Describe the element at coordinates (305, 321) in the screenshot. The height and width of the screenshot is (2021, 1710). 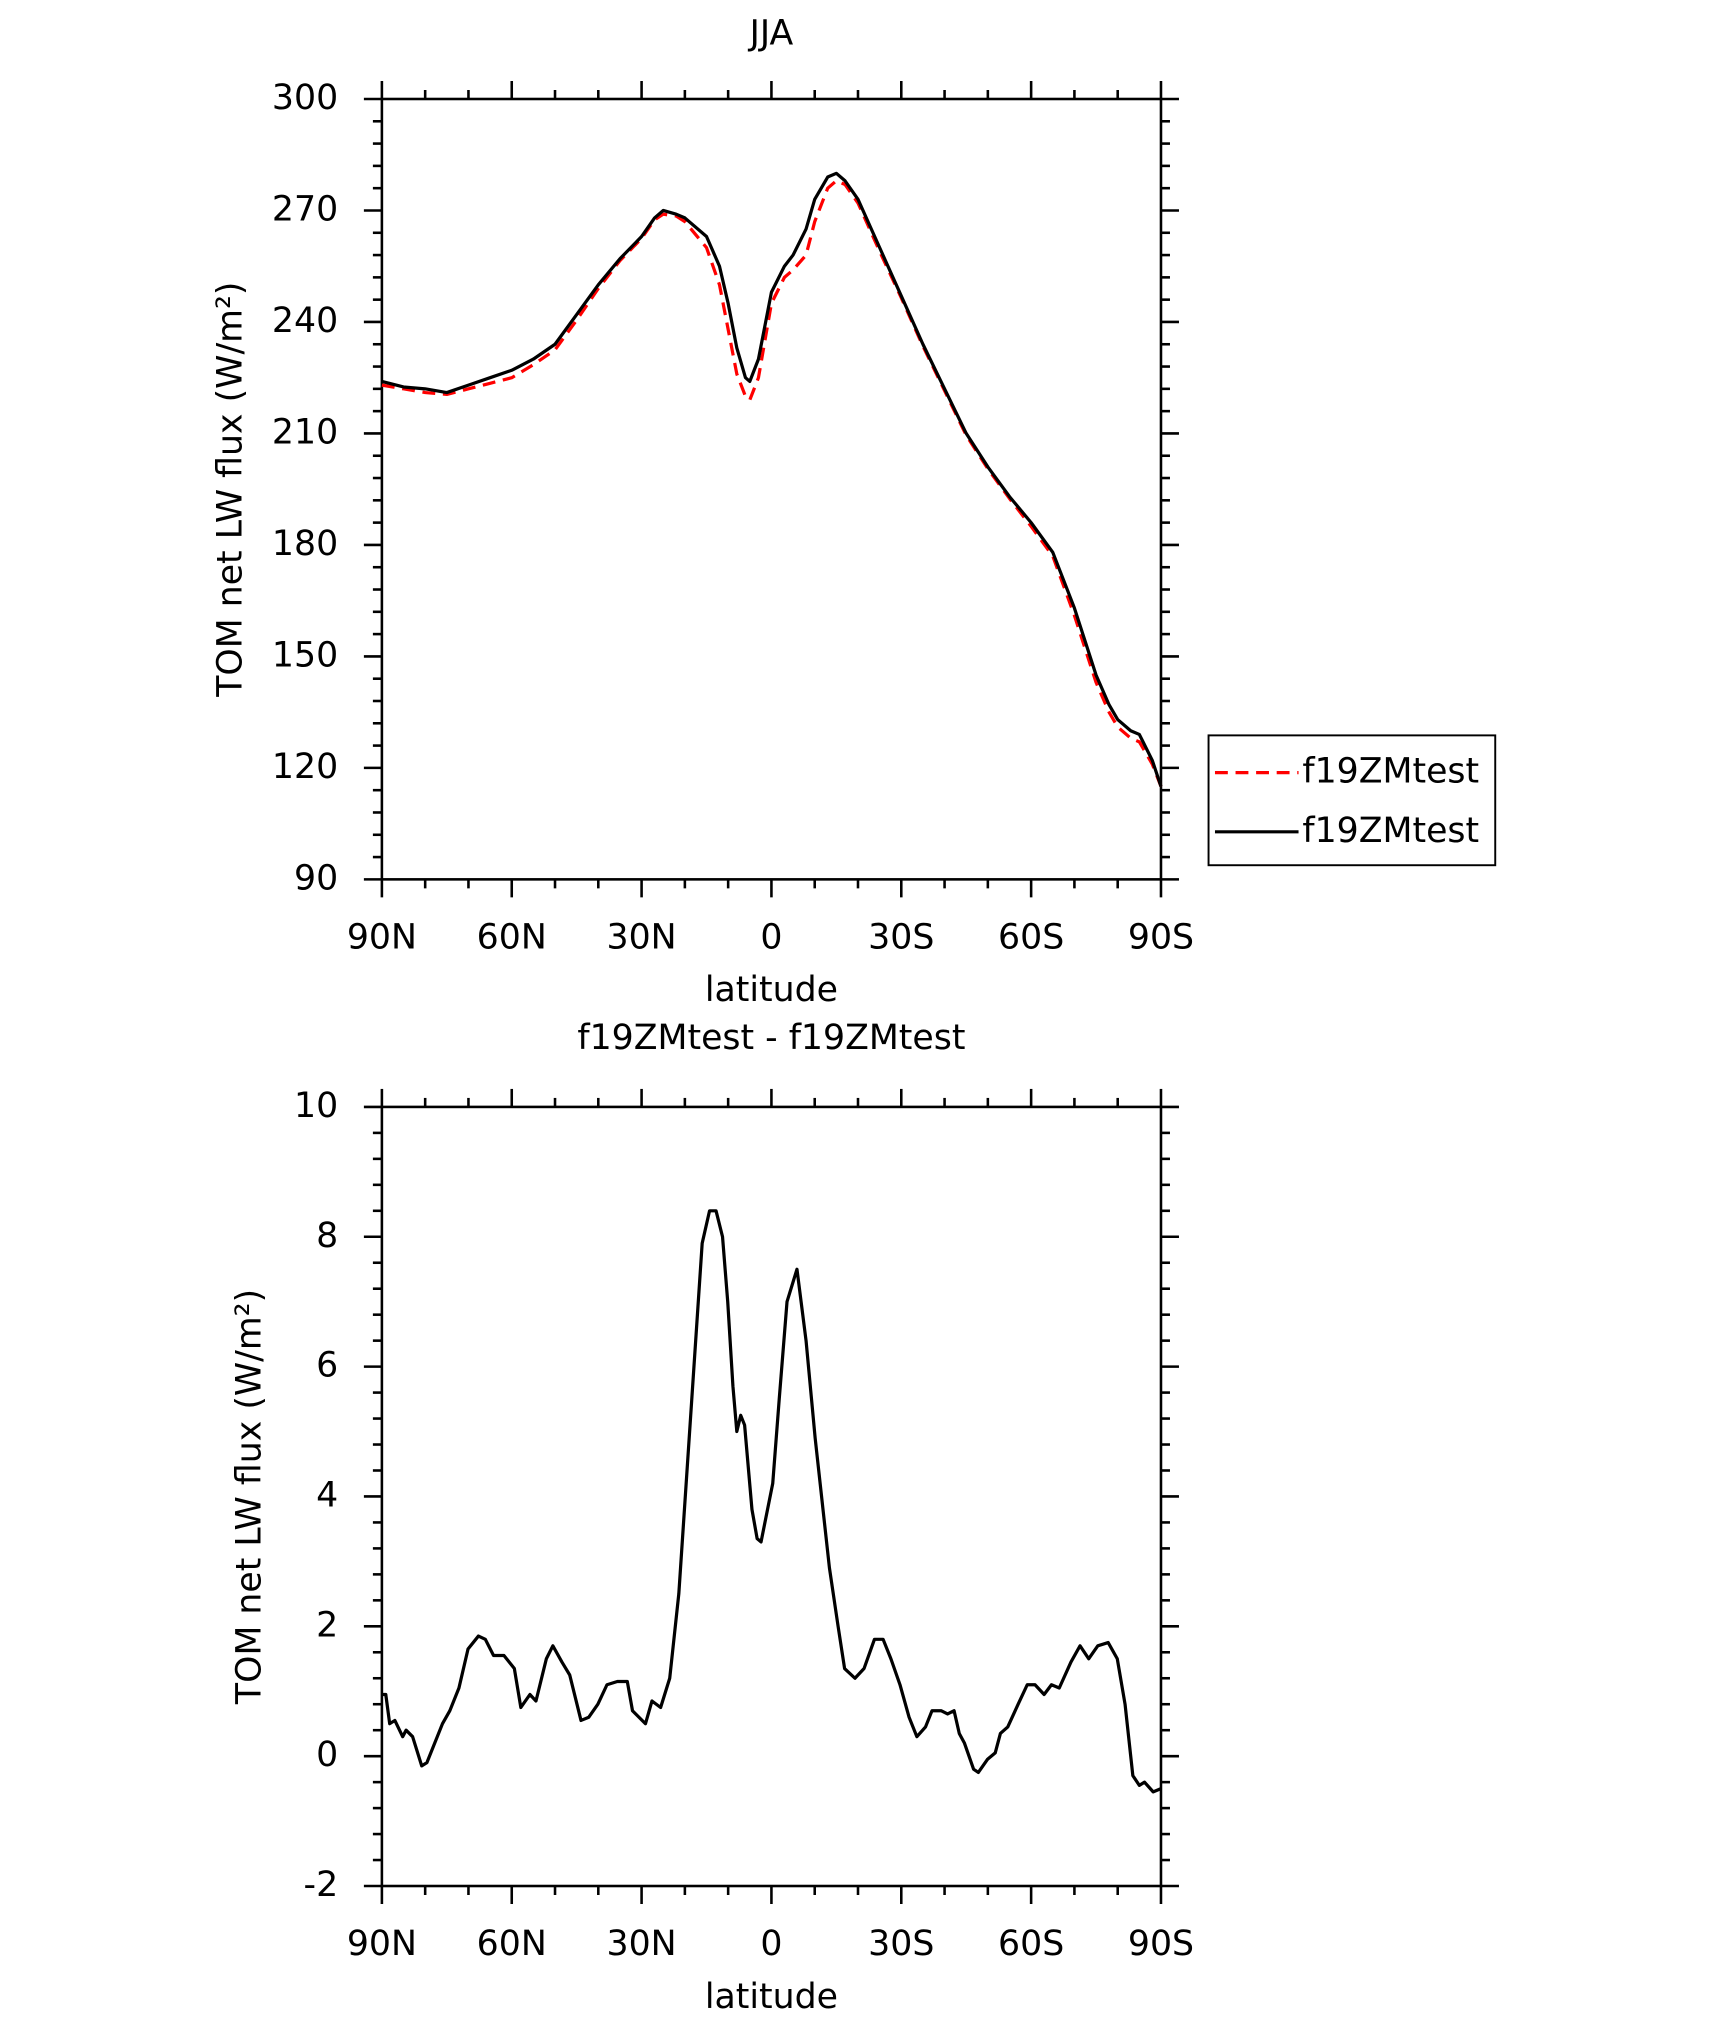
I see `y-tick-label: 240` at that location.